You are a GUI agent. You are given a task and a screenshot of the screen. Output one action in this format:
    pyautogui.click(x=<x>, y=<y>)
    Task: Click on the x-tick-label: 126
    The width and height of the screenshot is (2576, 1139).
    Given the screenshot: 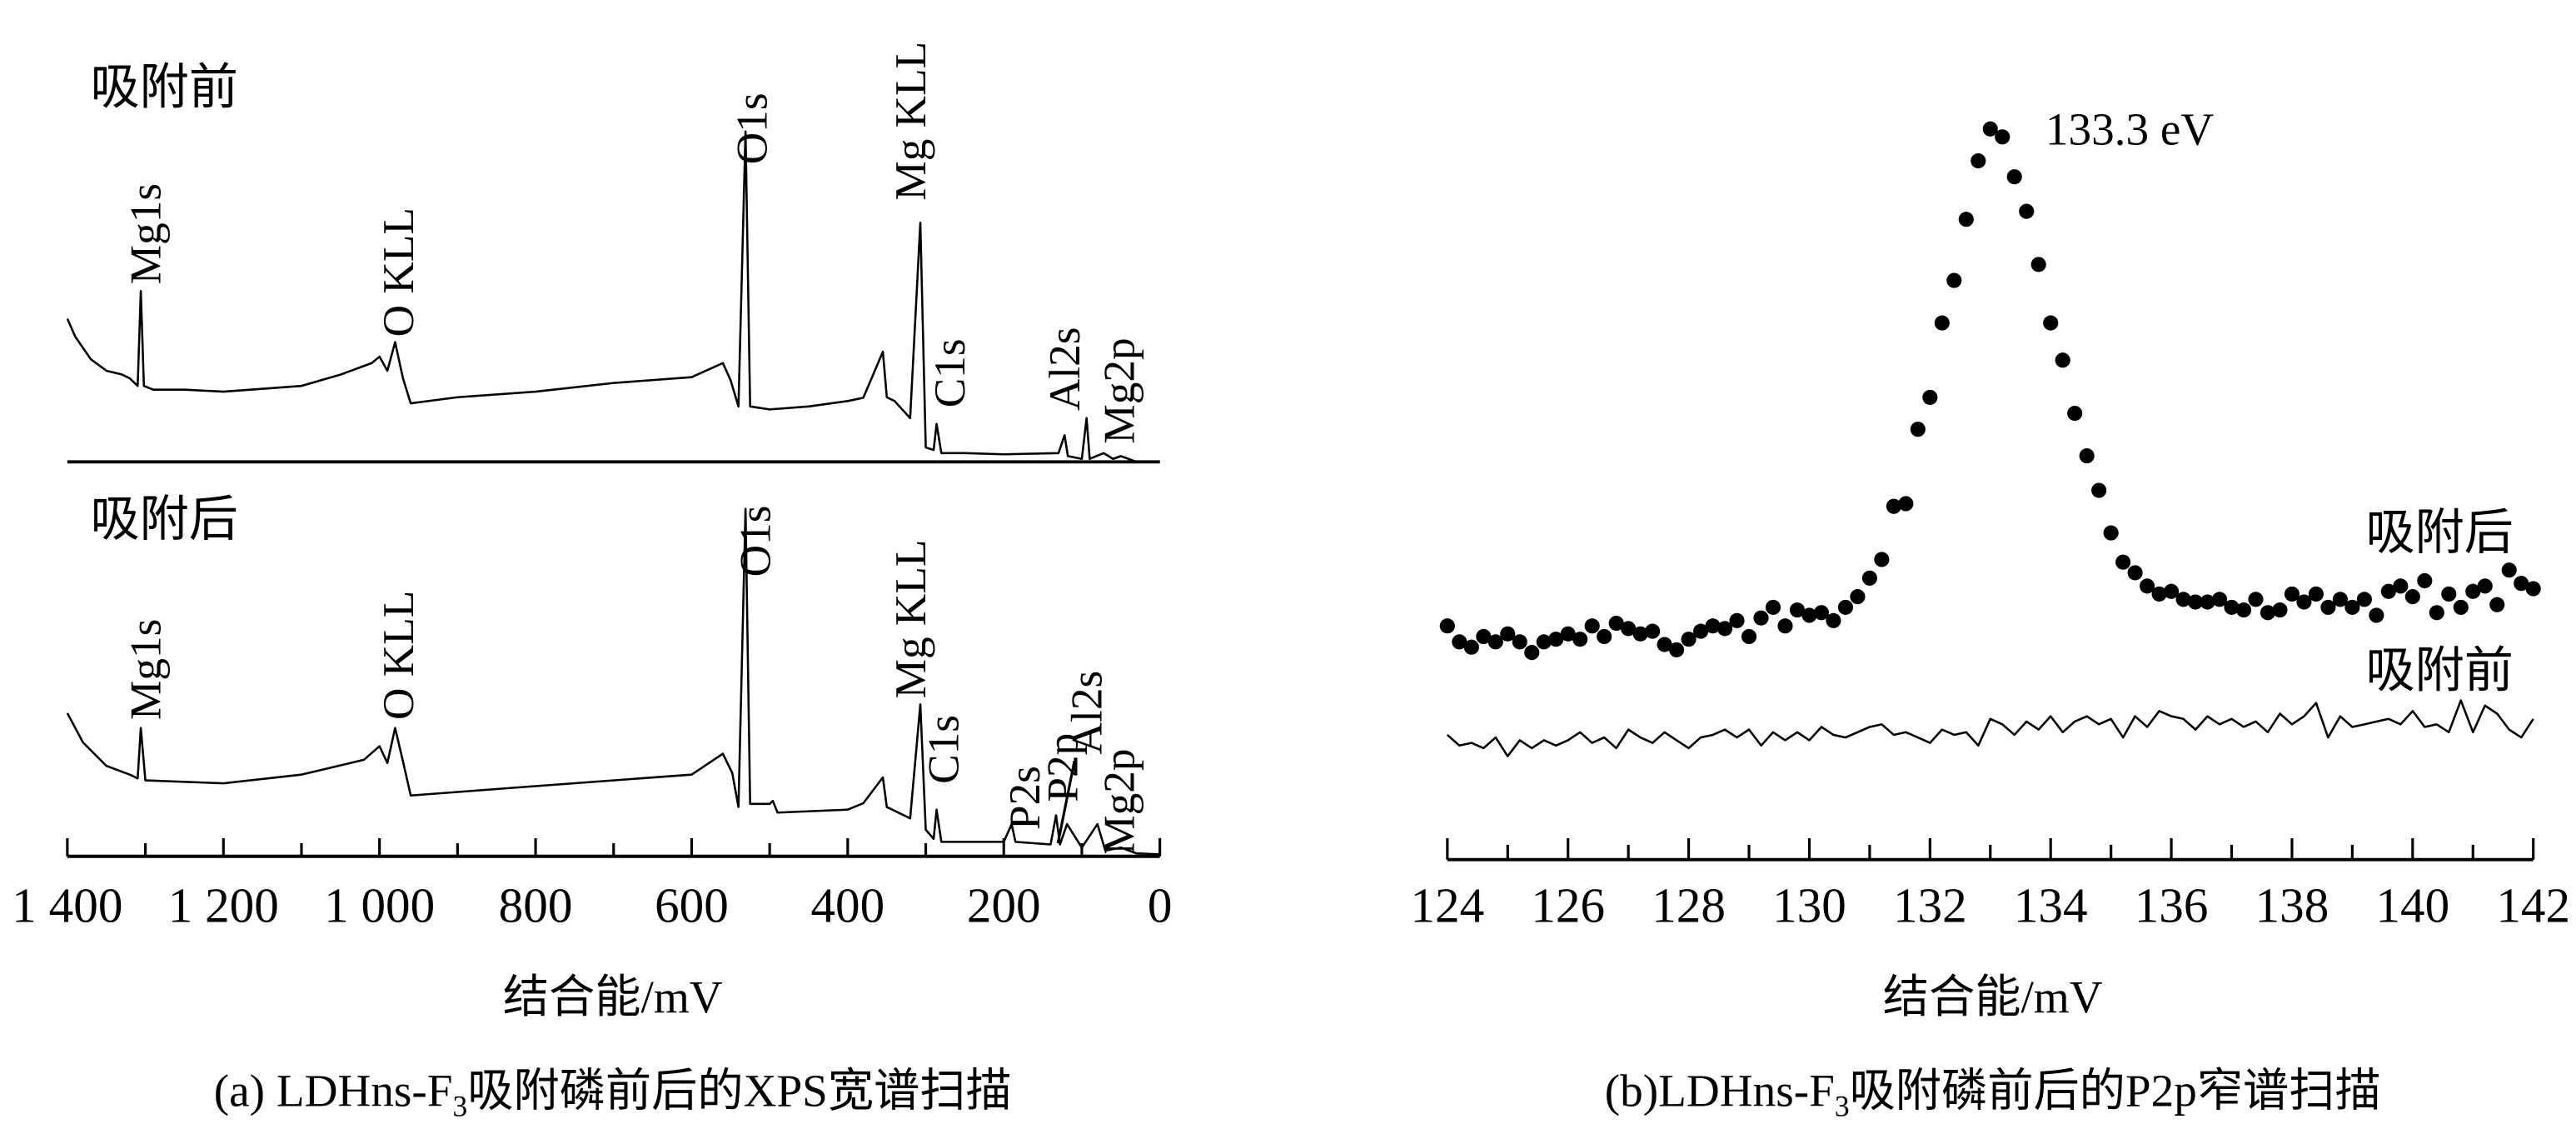 What is the action you would take?
    pyautogui.click(x=1568, y=905)
    